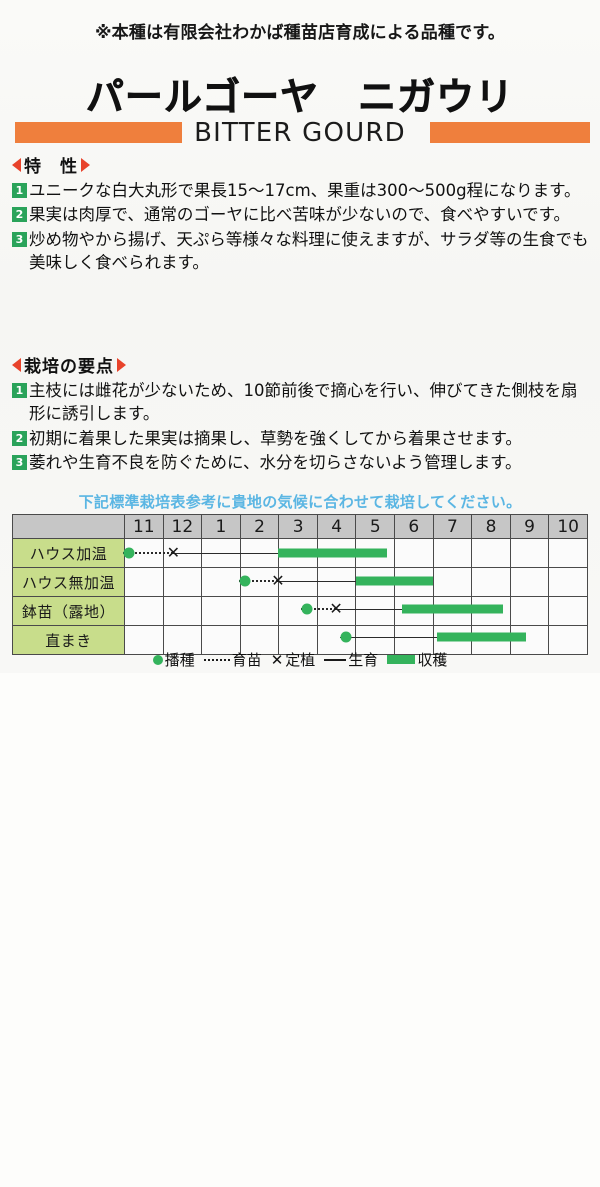 The image size is (600, 1187). I want to click on item-text: 果実は肉厚で、通常のゴーヤに比べ苦味が少ないので、食べやすいです。, so click(300, 215).